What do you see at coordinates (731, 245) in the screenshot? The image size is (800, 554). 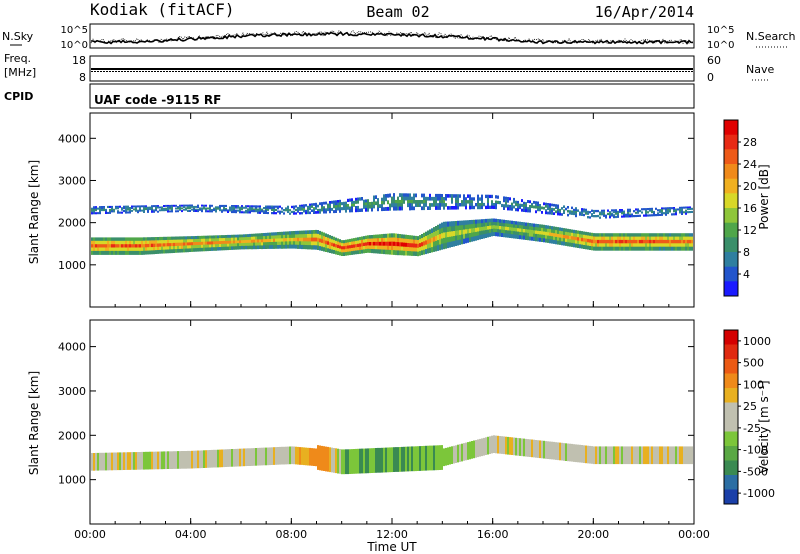 I see `colorbar-swatch` at bounding box center [731, 245].